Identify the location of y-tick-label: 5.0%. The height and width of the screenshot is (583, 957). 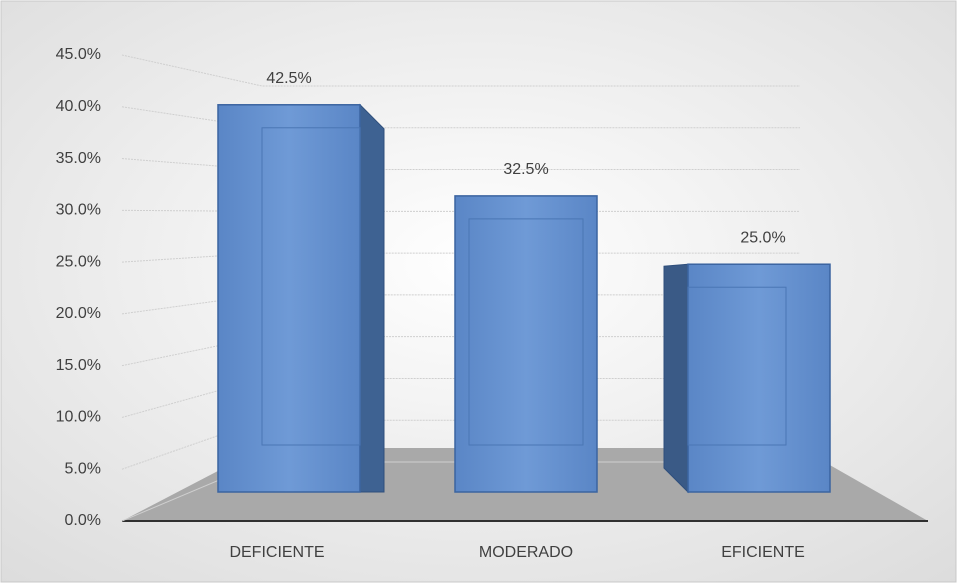
(83, 468).